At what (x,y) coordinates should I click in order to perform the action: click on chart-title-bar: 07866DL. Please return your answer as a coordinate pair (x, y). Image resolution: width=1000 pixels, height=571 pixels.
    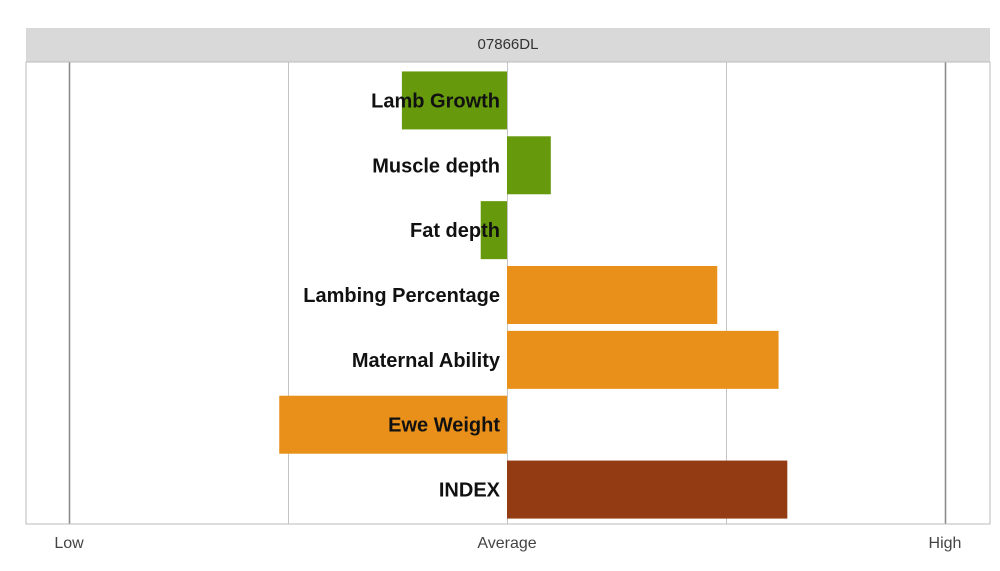
    Looking at the image, I should click on (508, 45).